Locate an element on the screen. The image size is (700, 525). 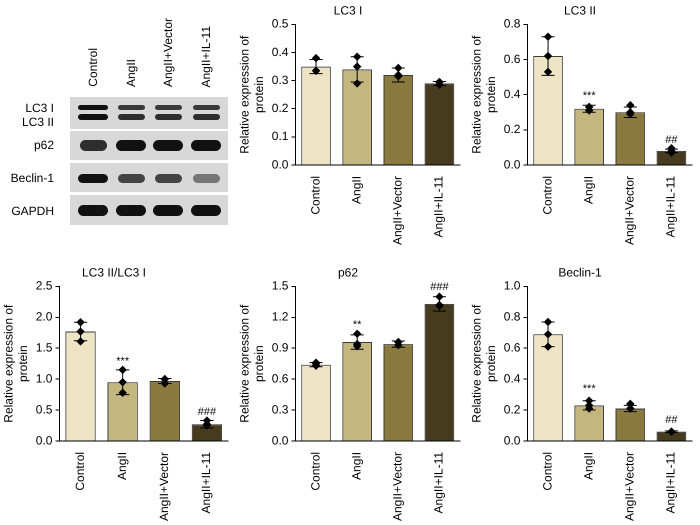
text: LC3 I is located at coordinates (39, 108).